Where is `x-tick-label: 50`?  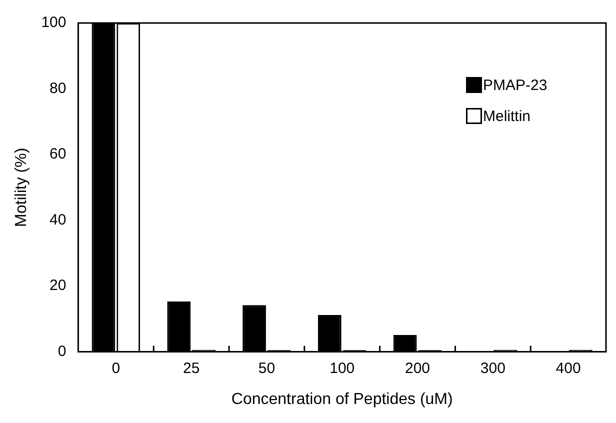
x-tick-label: 50 is located at coordinates (267, 368).